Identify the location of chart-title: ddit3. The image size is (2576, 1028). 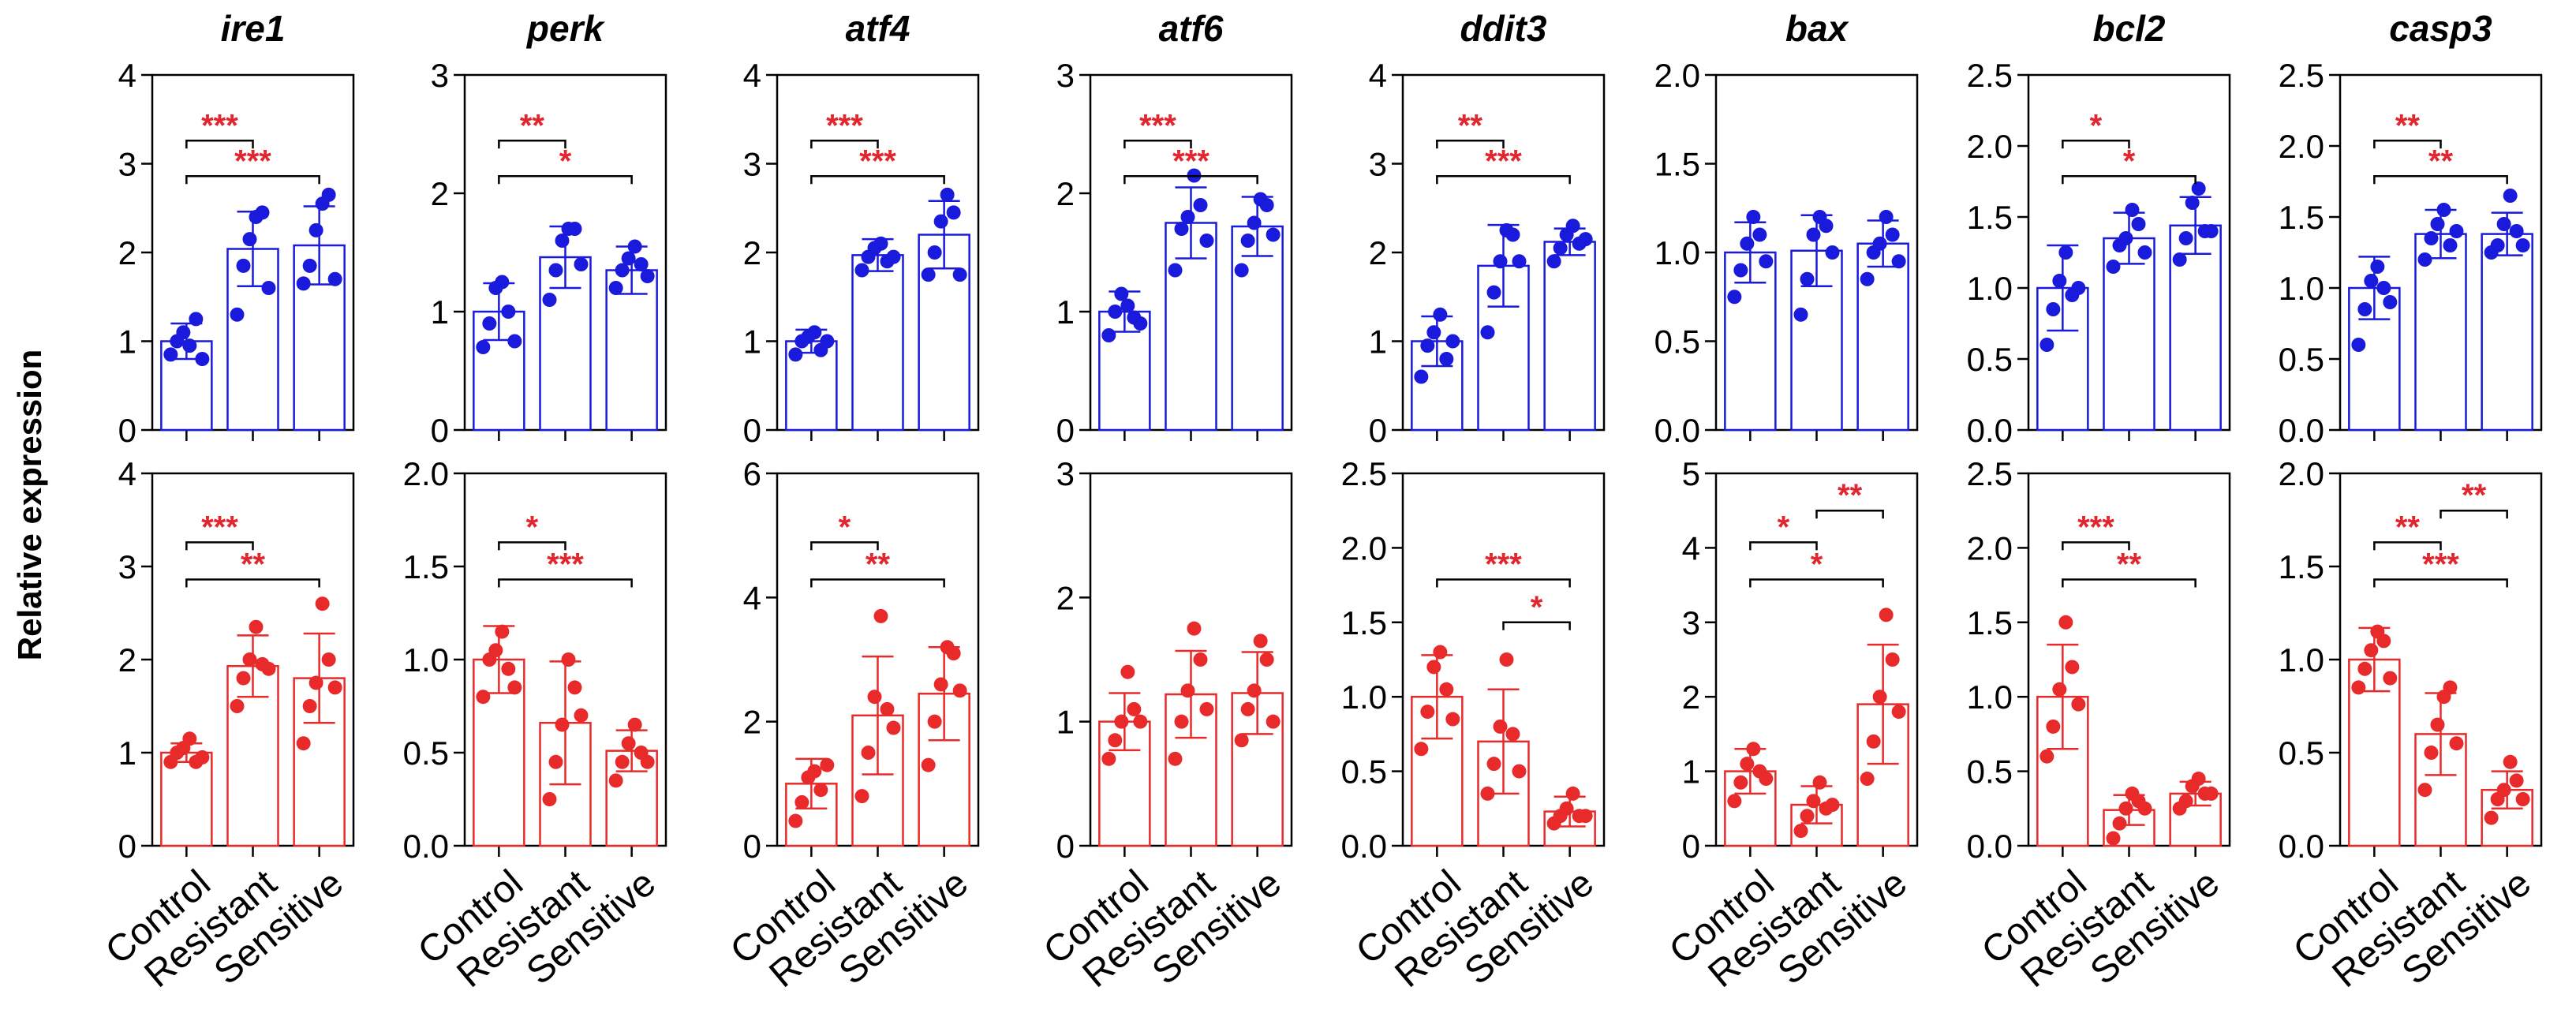
(1503, 28).